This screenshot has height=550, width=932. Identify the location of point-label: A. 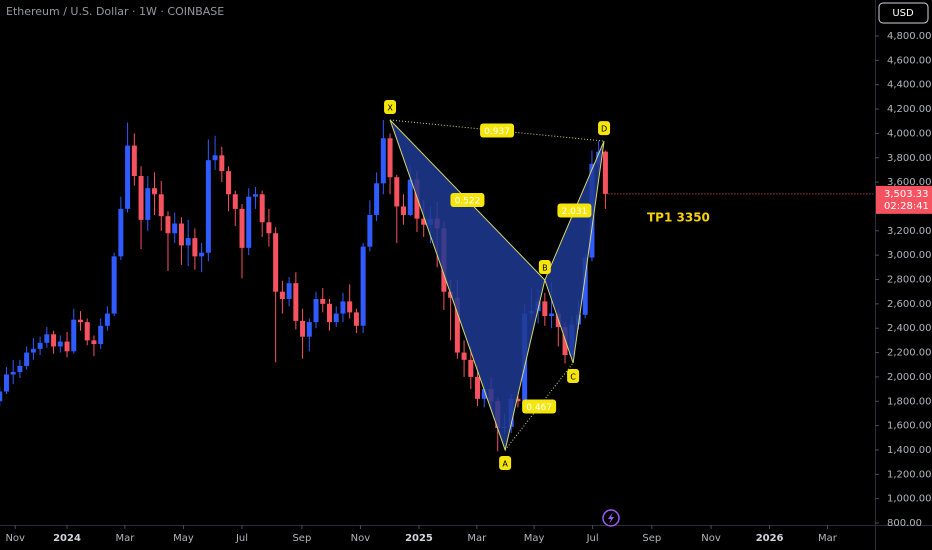
(505, 463).